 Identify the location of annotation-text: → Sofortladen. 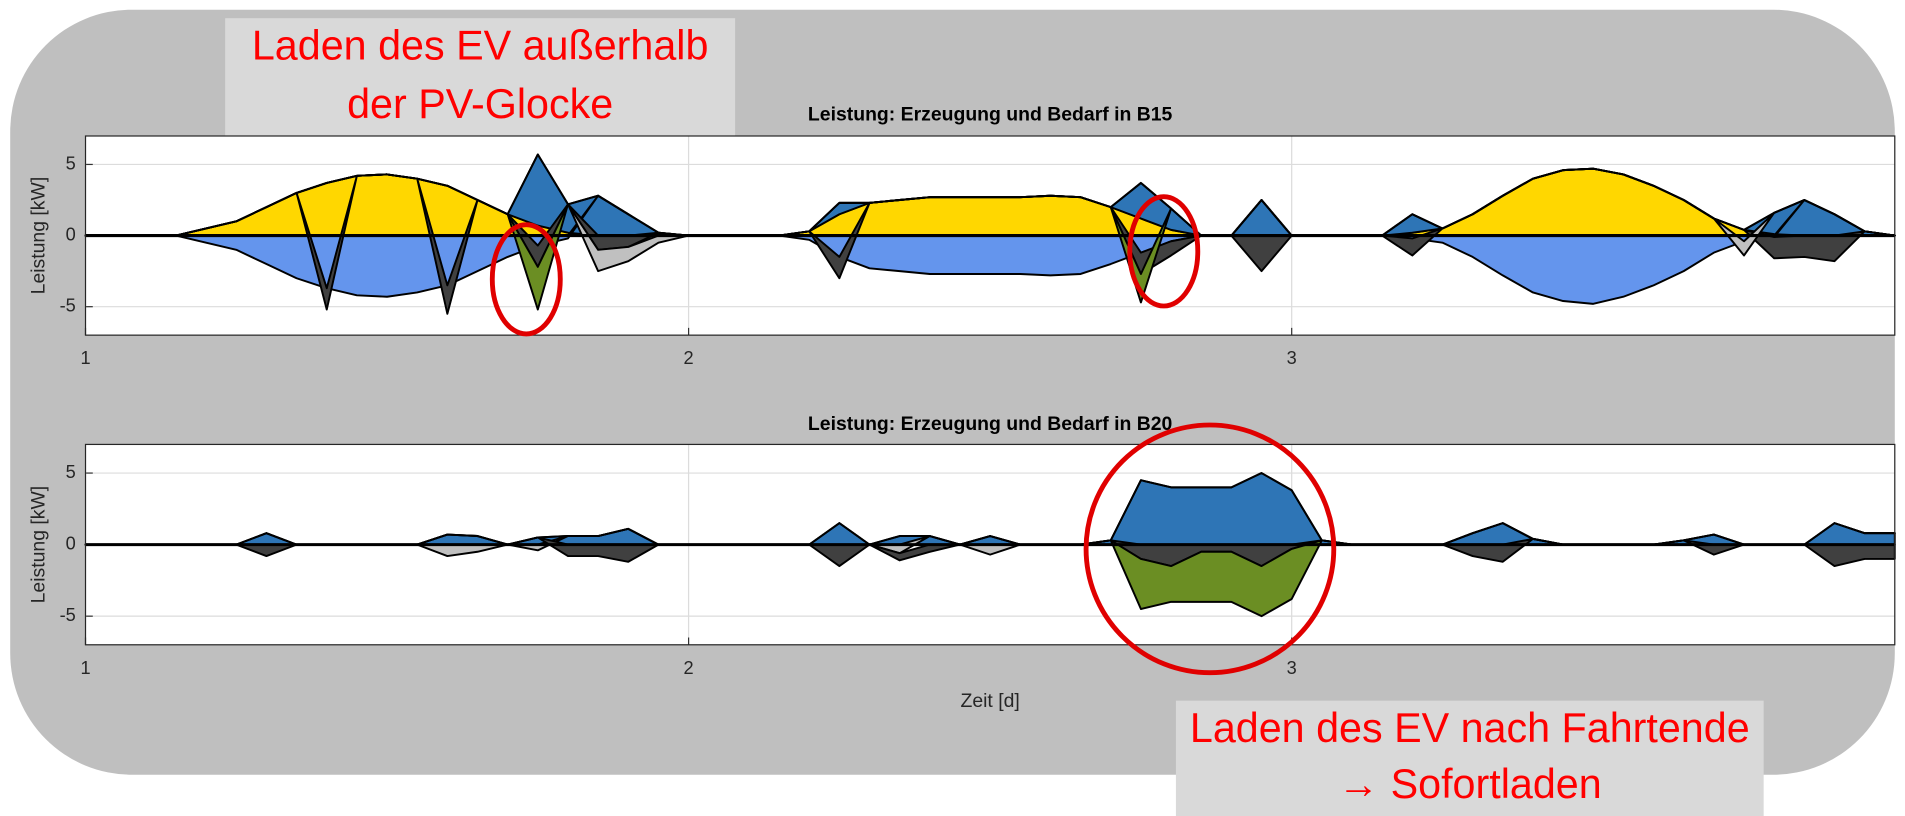
(1470, 784).